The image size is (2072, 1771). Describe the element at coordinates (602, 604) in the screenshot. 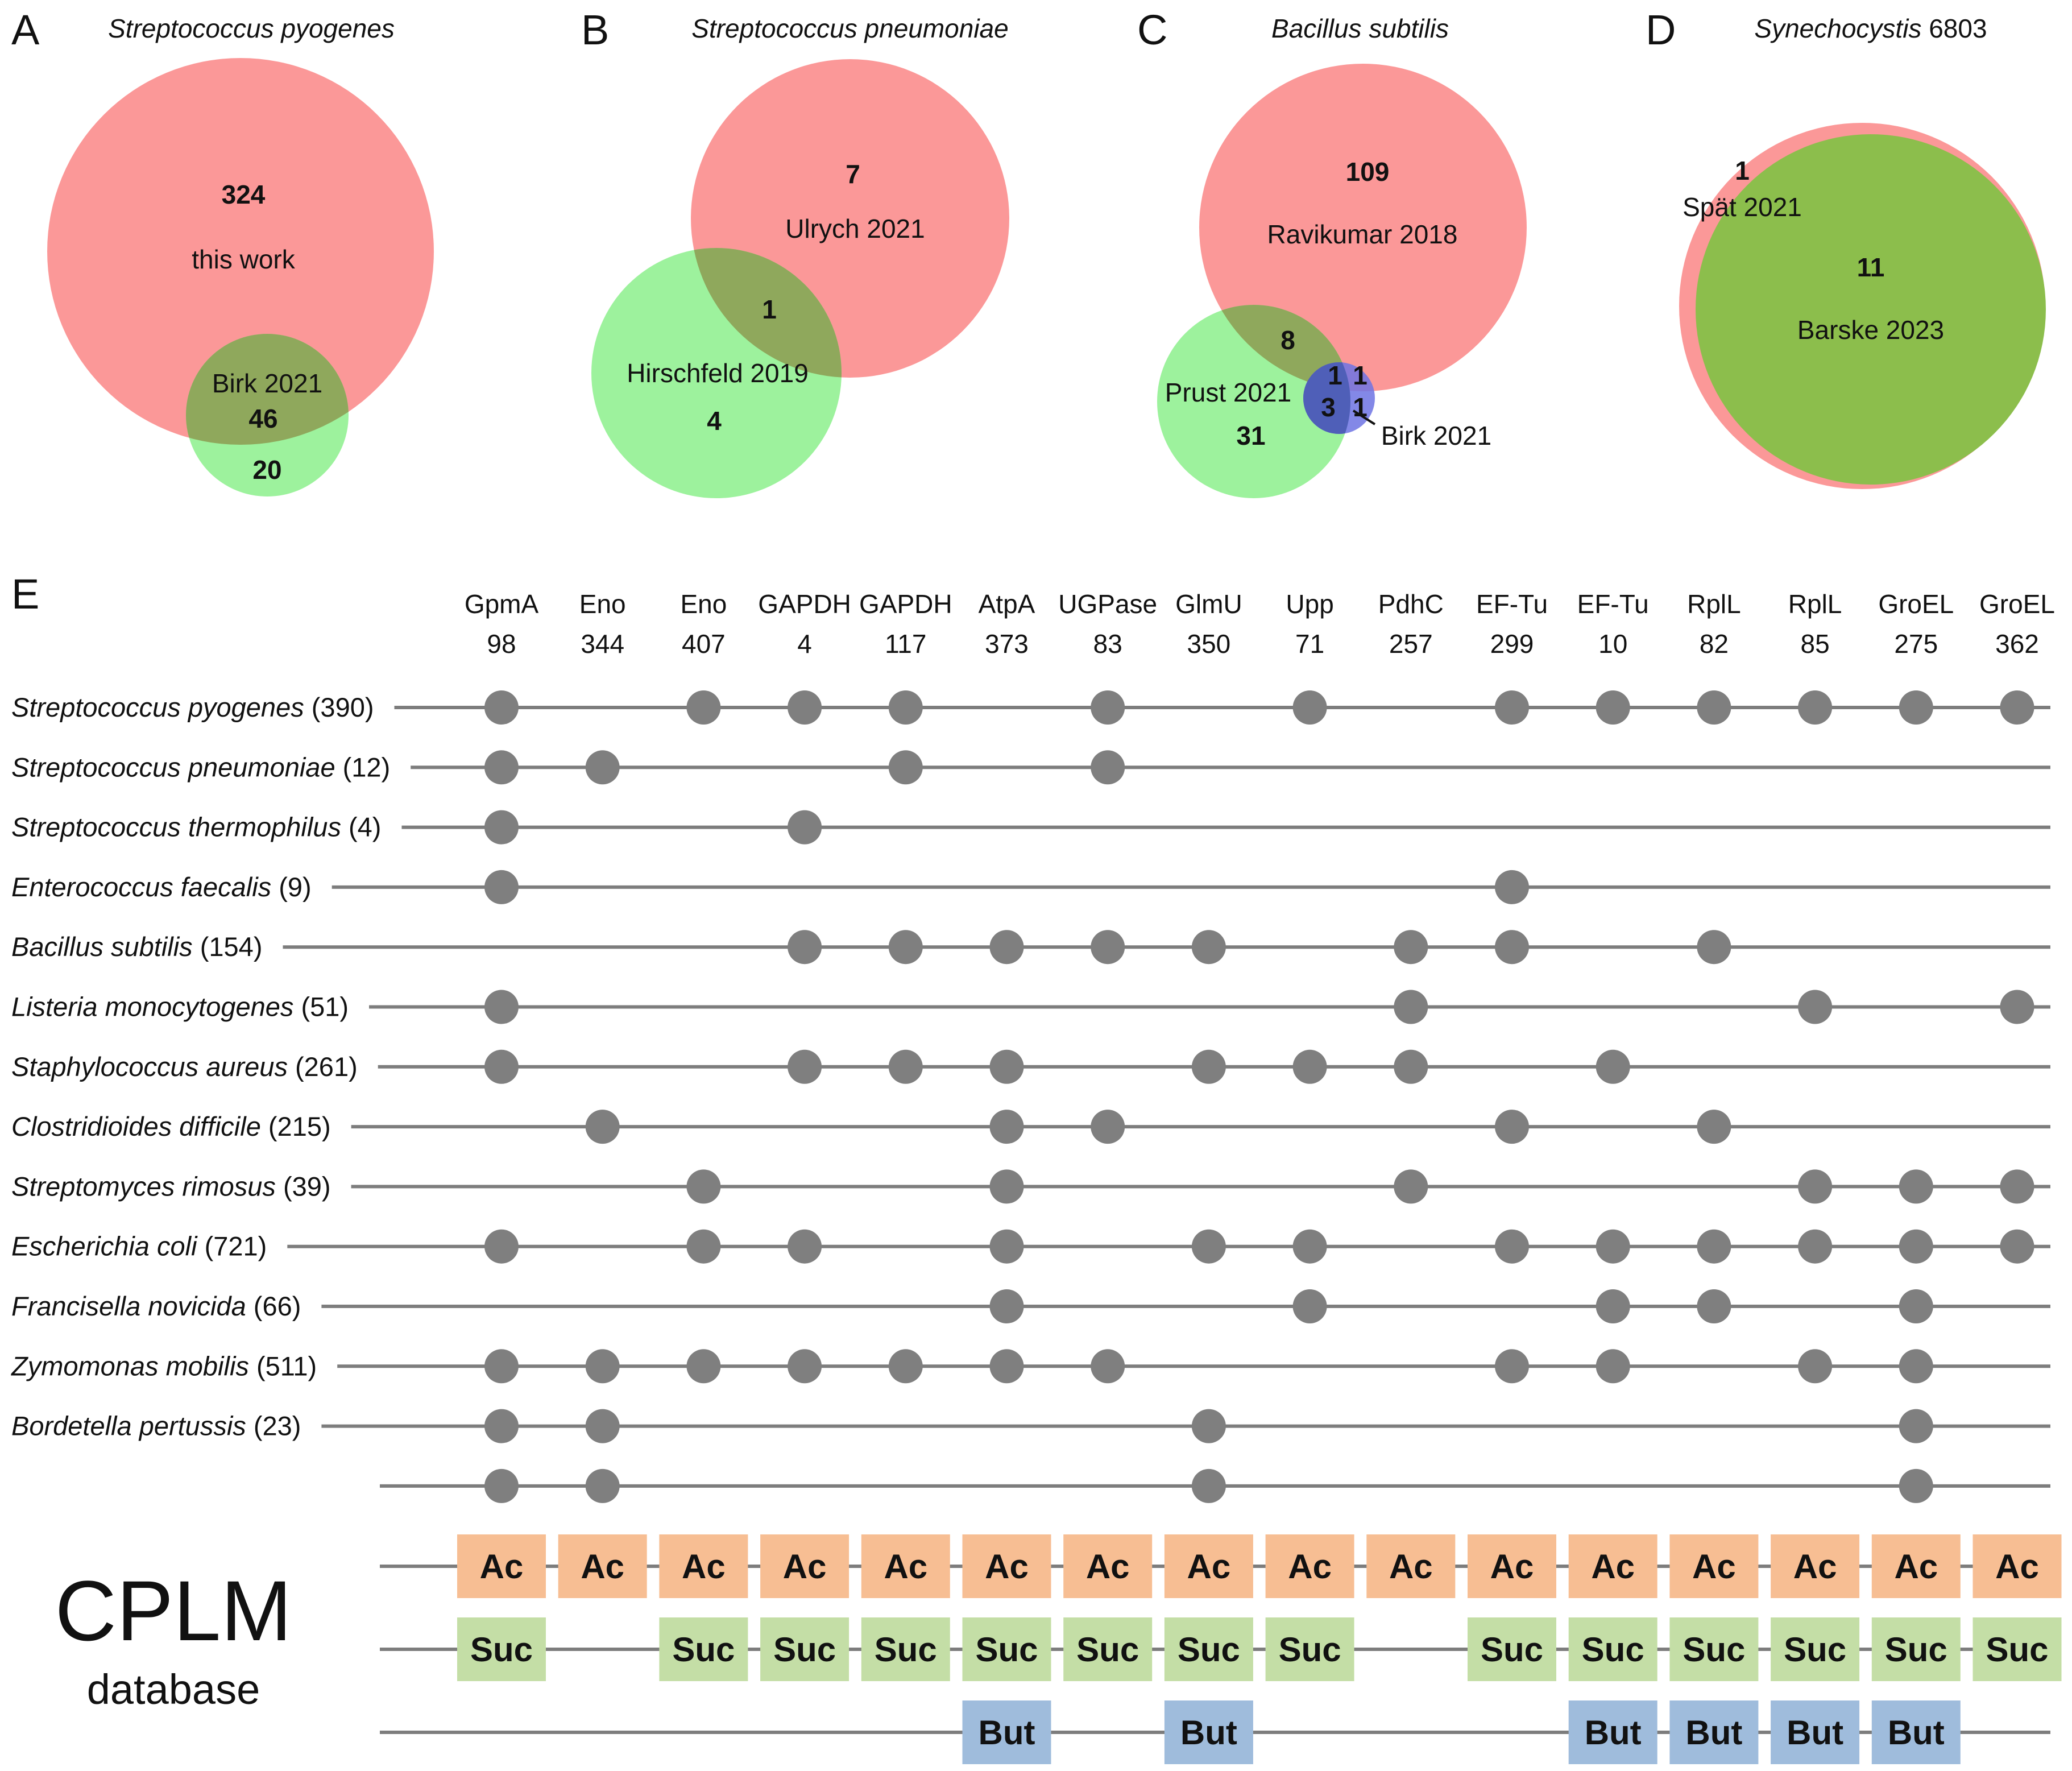

I see `column-protein: Eno` at that location.